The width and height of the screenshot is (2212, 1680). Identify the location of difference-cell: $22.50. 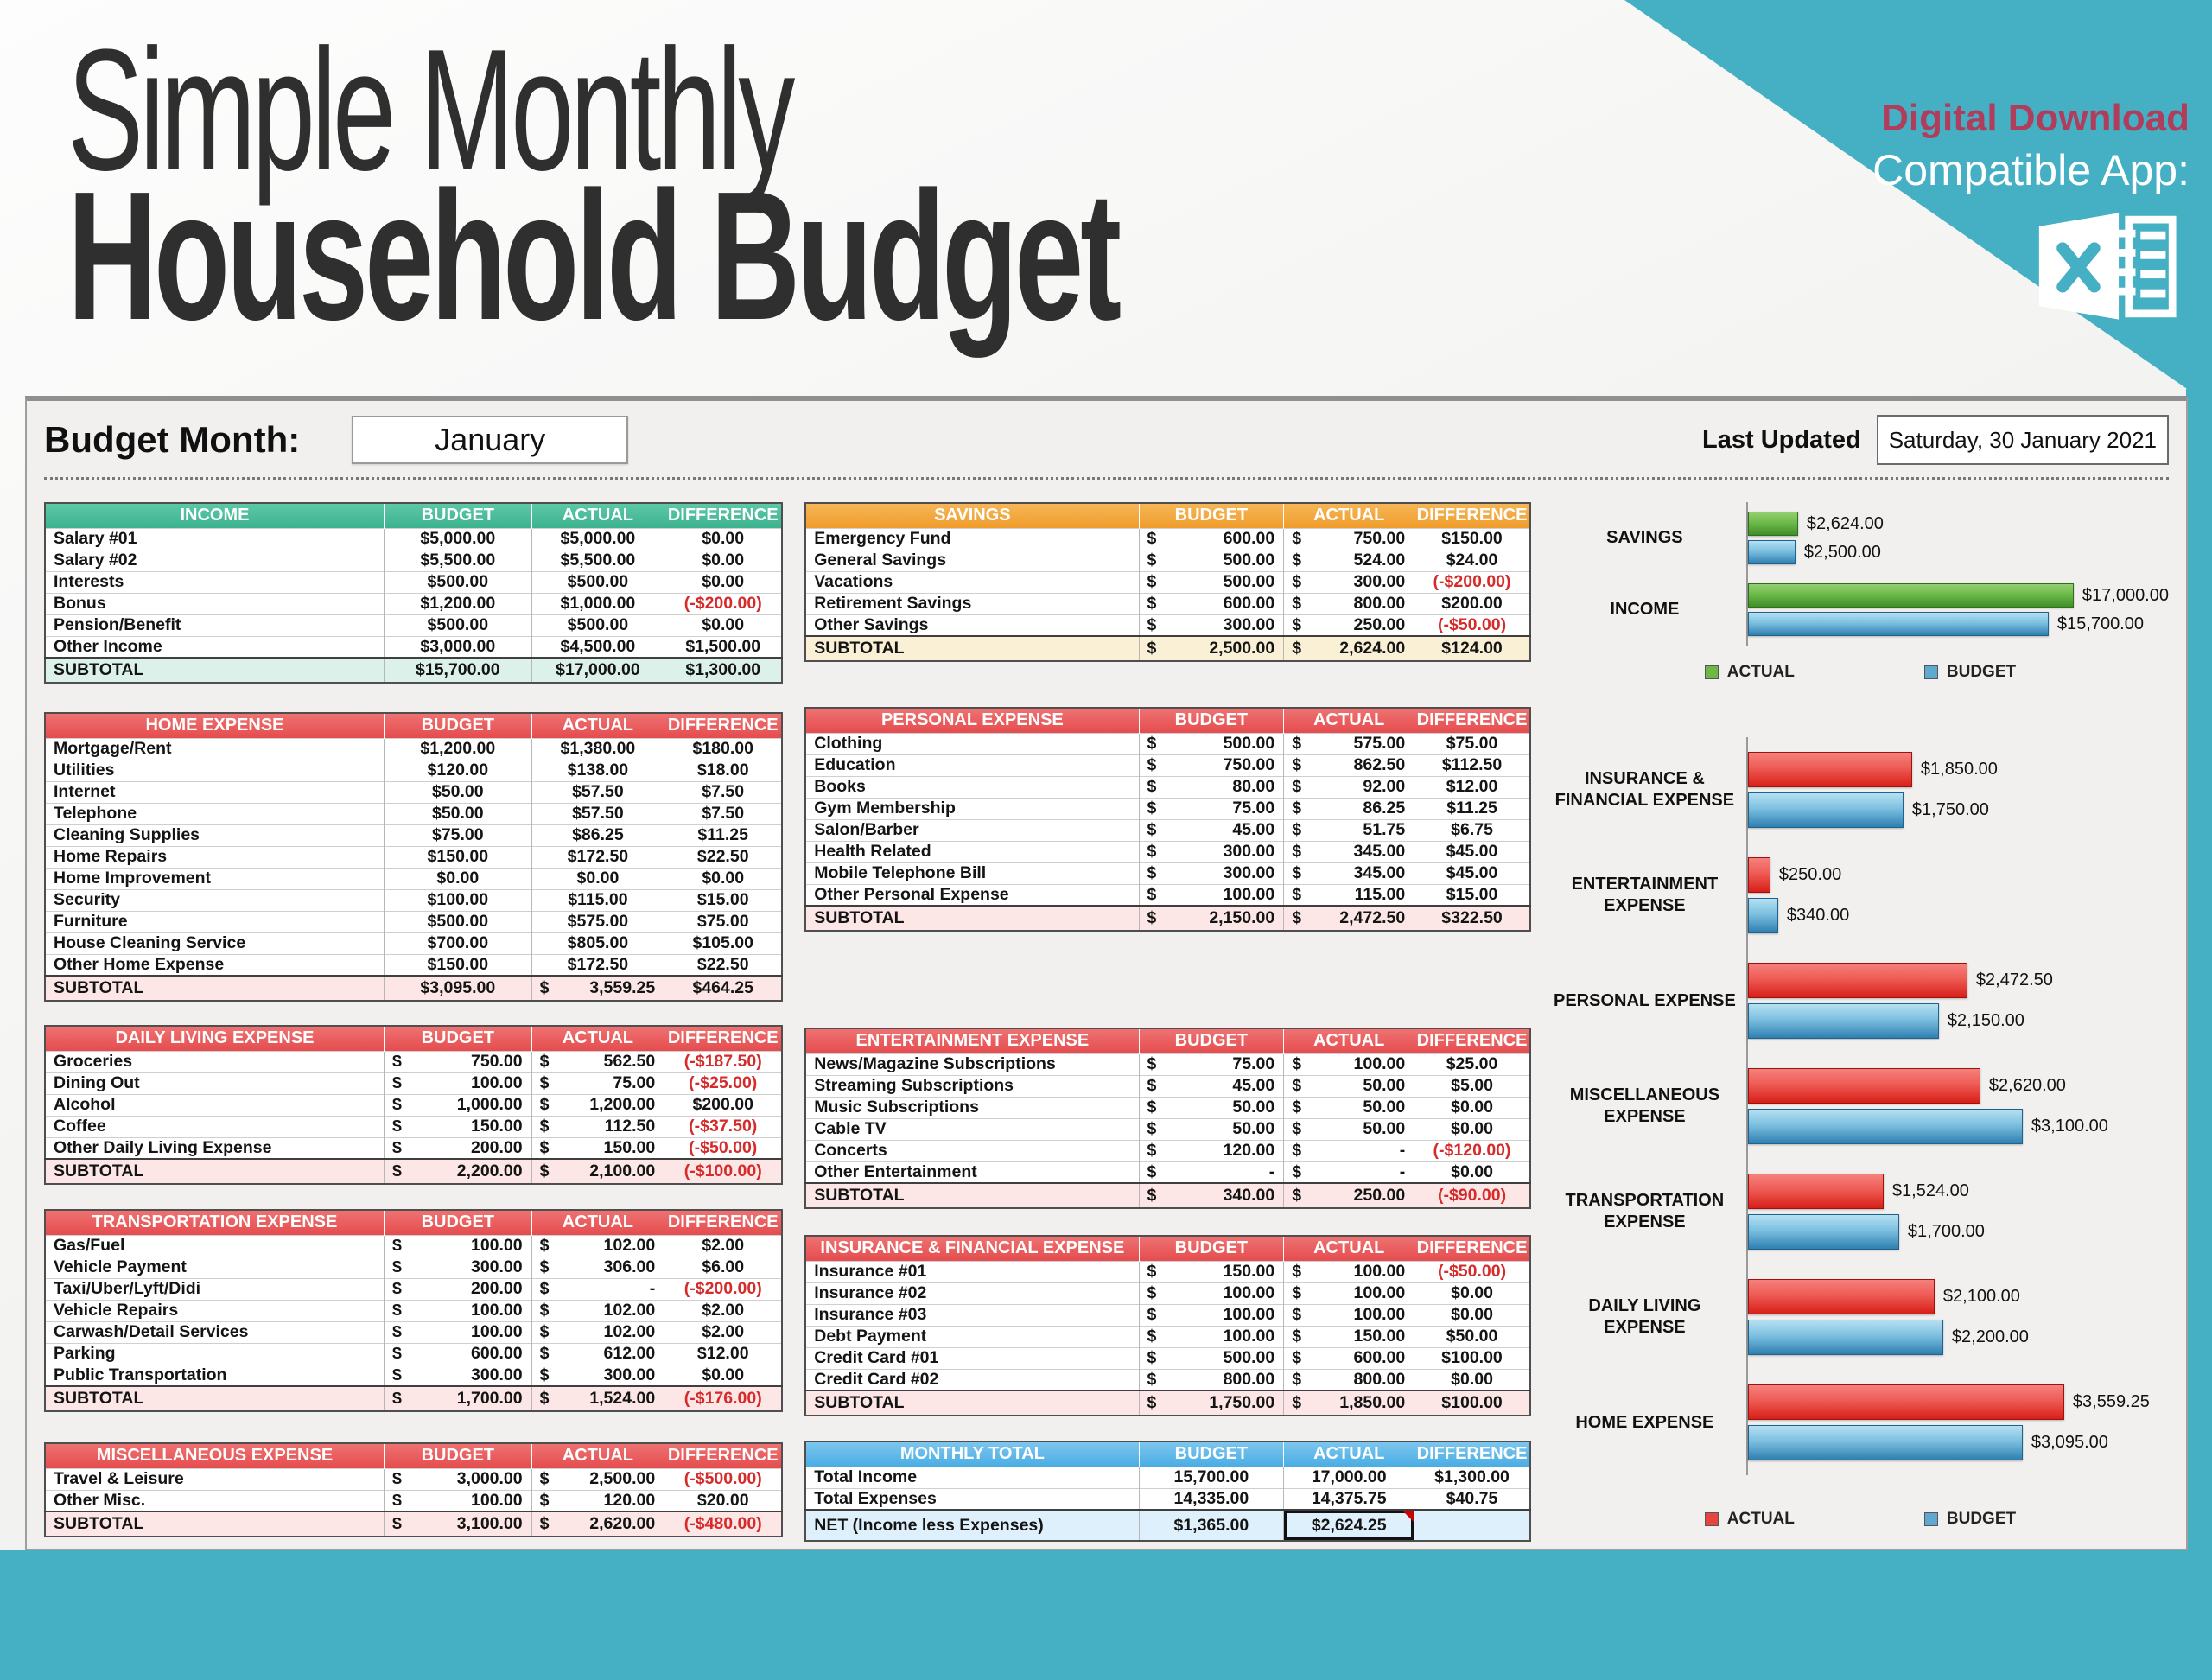
(723, 965).